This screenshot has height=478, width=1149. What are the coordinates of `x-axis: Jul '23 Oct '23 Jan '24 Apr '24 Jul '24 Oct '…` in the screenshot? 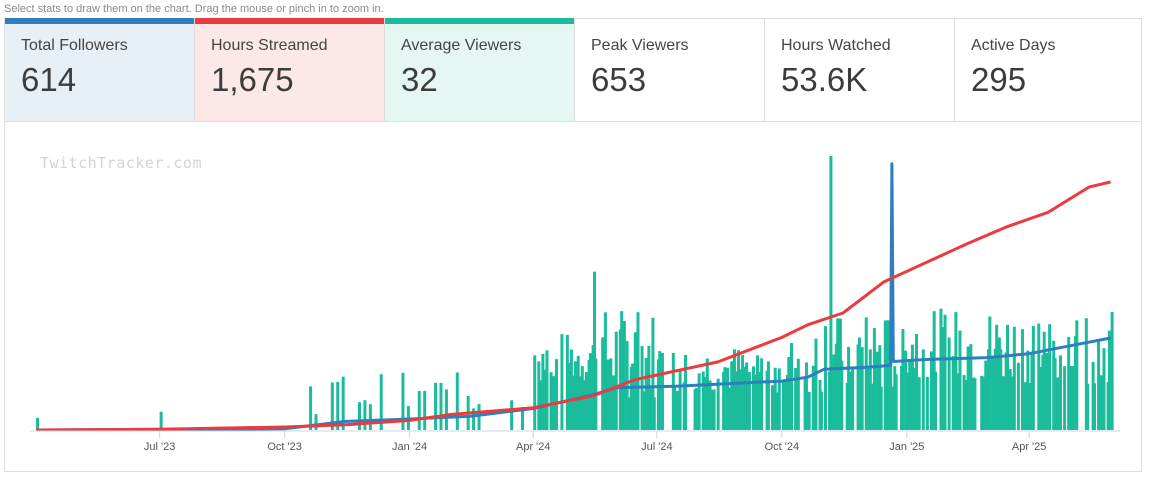 It's located at (575, 441).